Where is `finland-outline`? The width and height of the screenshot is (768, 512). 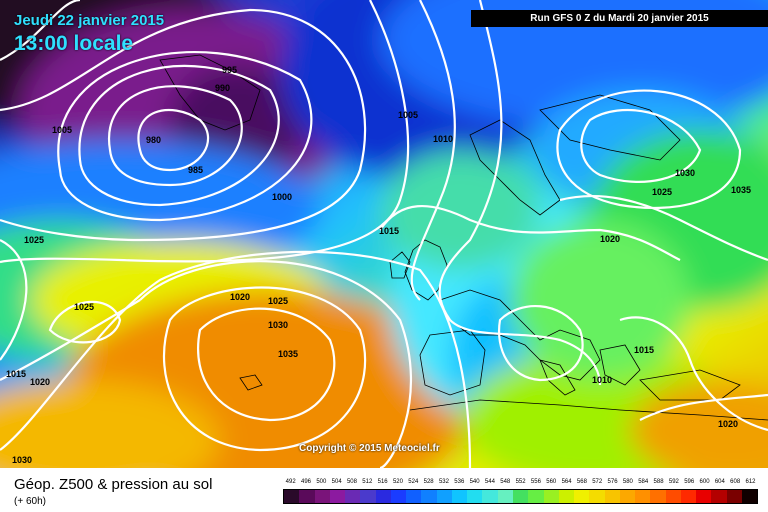 finland-outline is located at coordinates (610, 127).